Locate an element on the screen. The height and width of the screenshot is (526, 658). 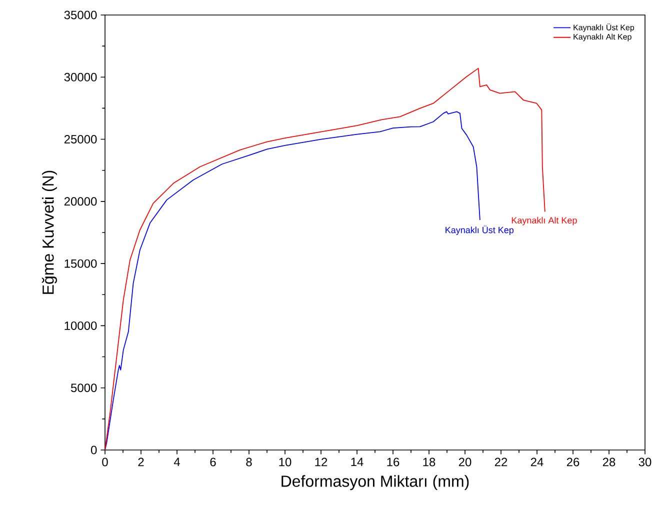
x-tick-label: 2 is located at coordinates (141, 462).